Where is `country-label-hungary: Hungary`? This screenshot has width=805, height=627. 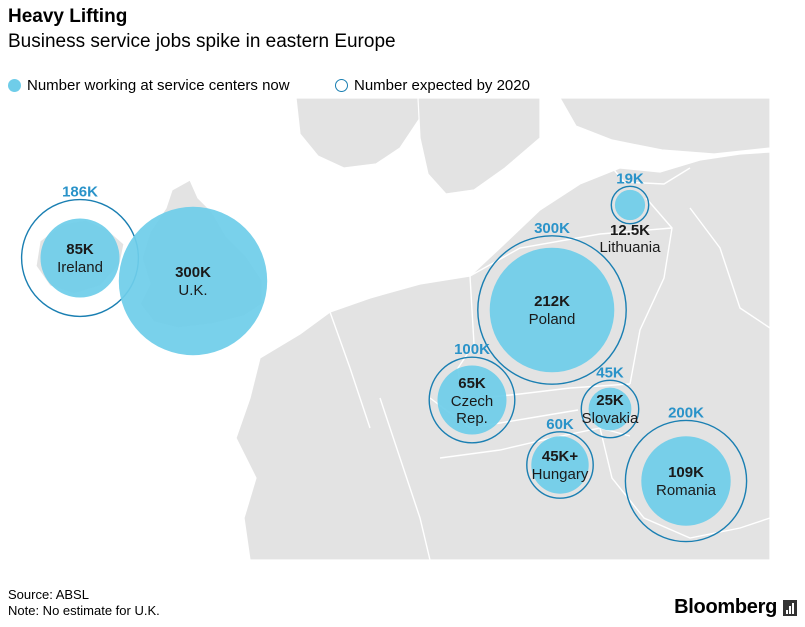 country-label-hungary: Hungary is located at coordinates (560, 474).